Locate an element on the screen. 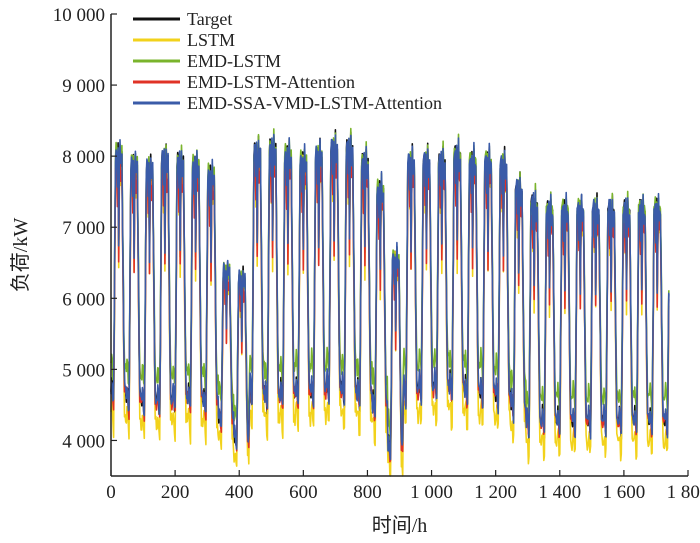 The image size is (700, 543). x-tick-label: 400 is located at coordinates (239, 492).